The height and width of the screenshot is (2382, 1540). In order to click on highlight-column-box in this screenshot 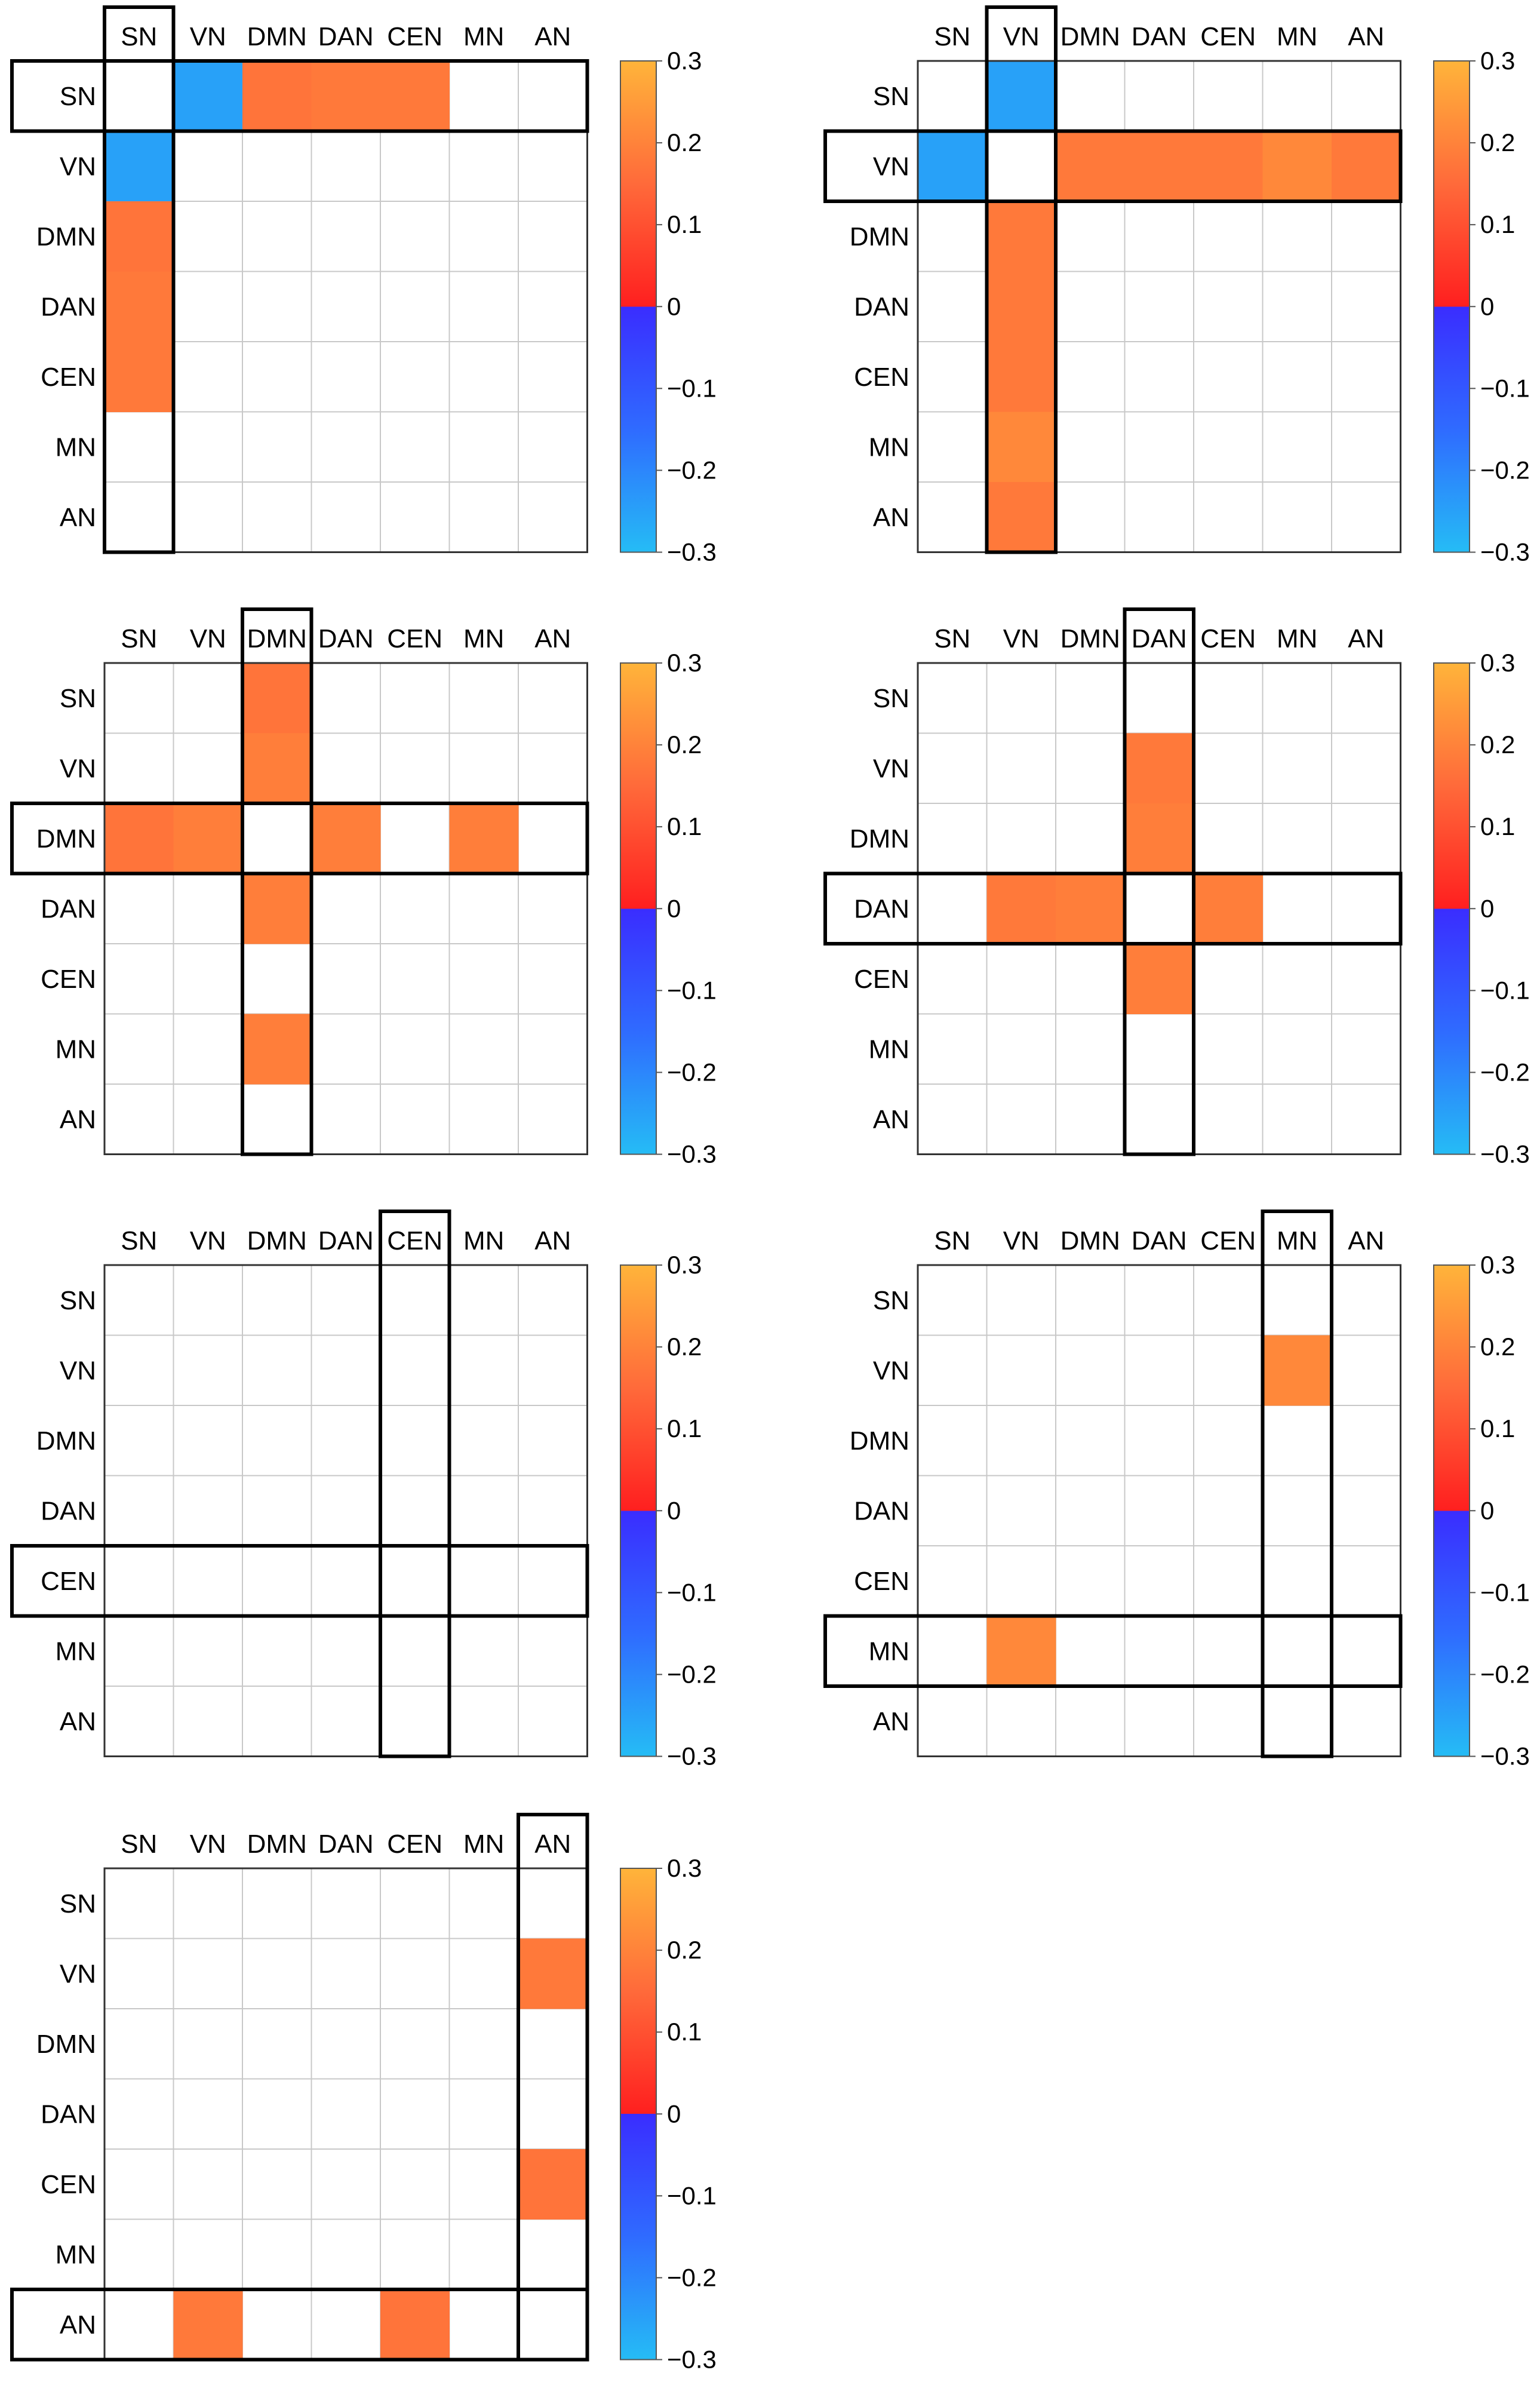, I will do `click(1022, 279)`.